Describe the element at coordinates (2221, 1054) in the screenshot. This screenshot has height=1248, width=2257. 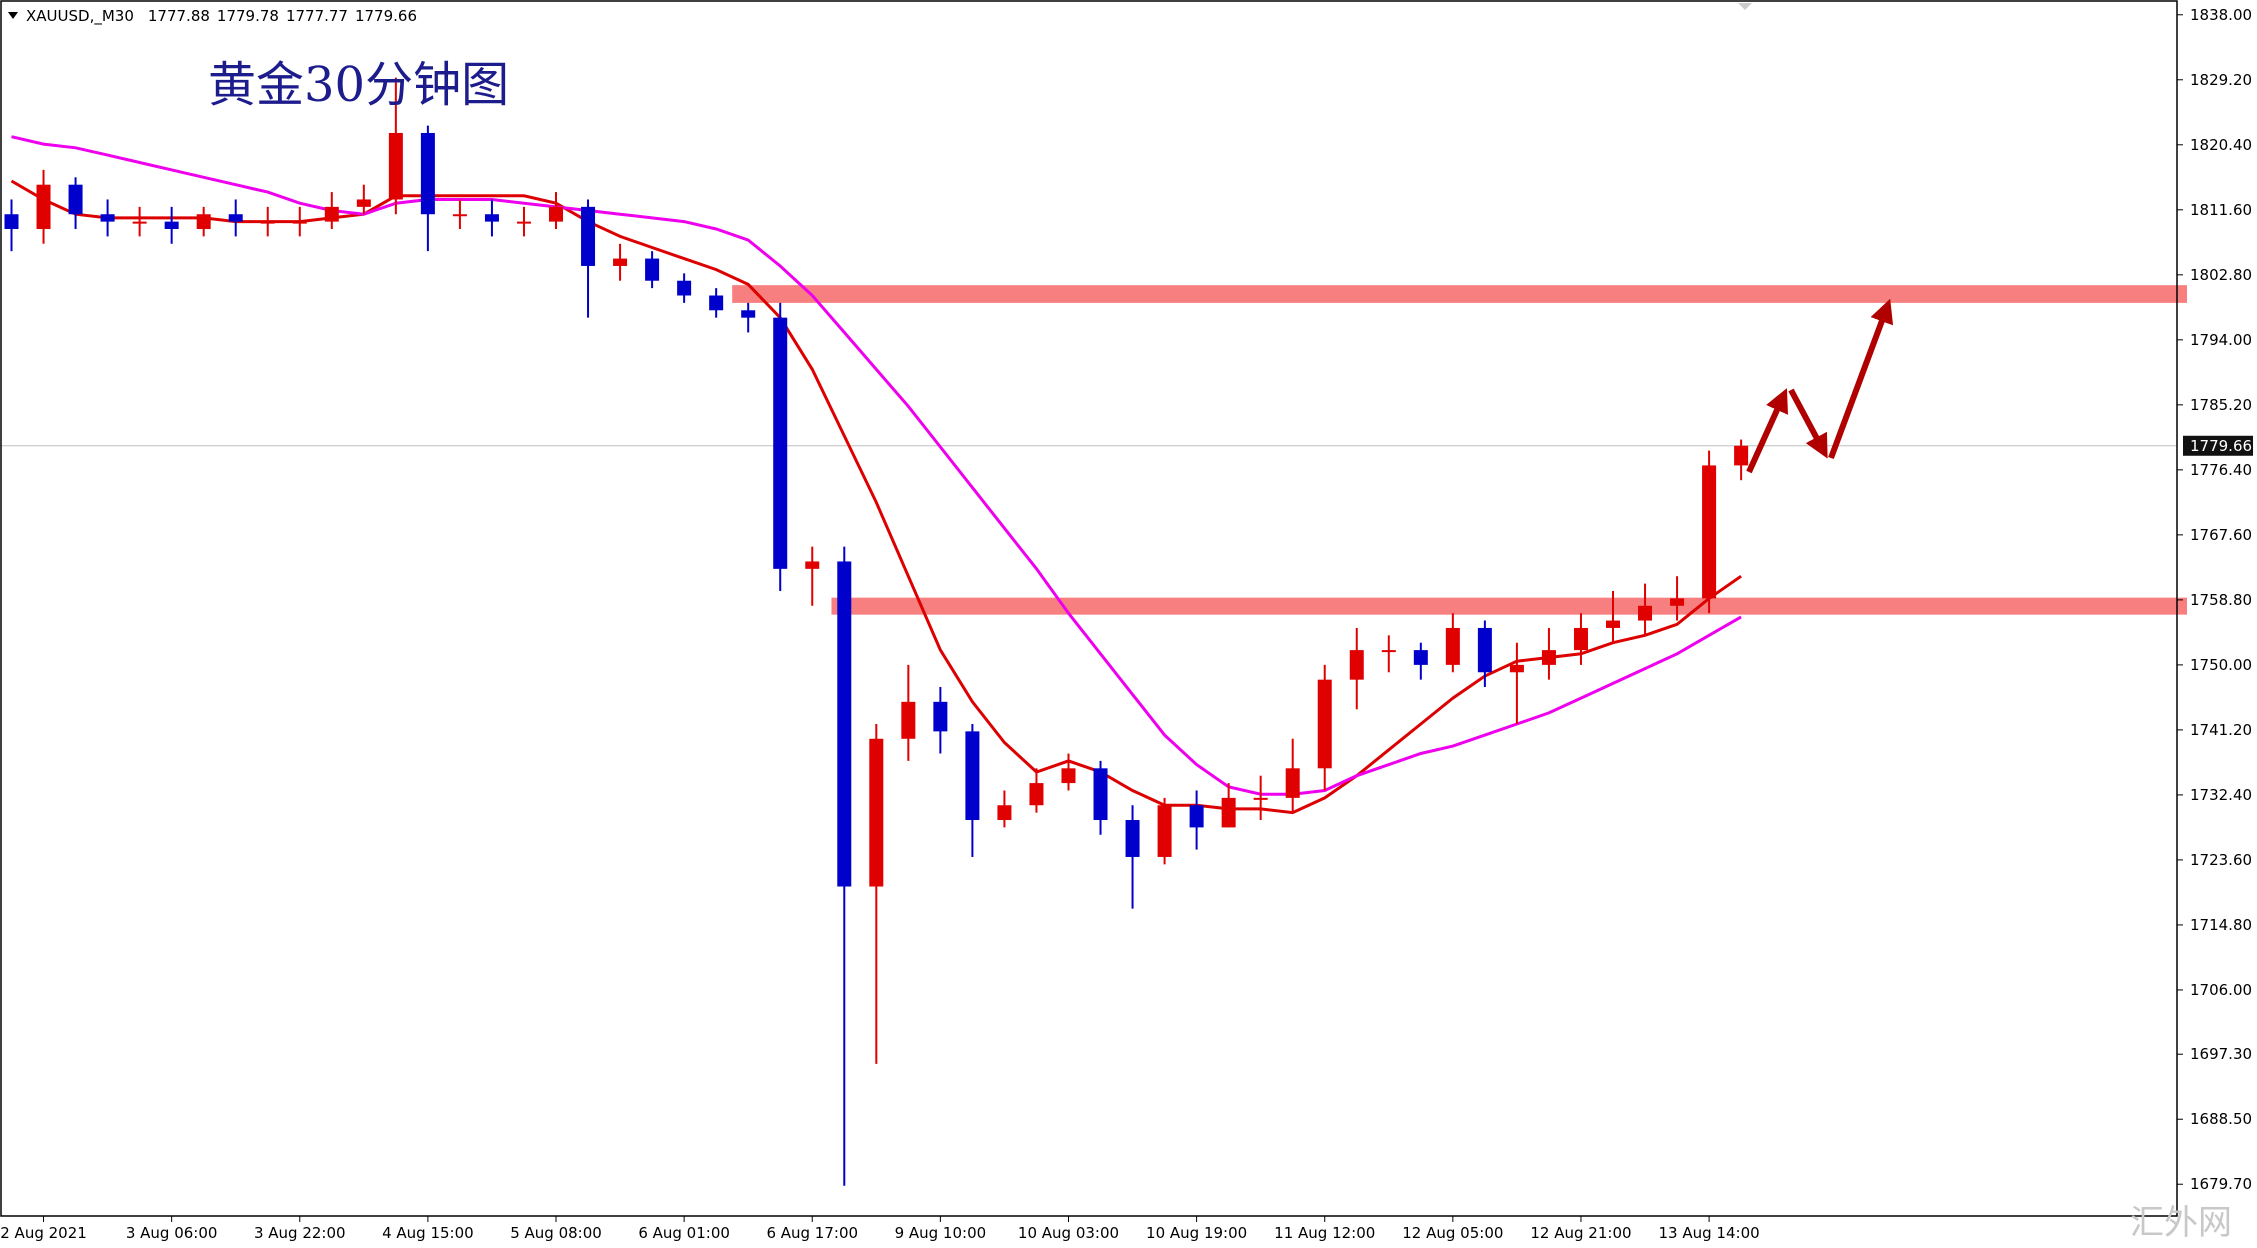
I see `y-tick-label: 1697.30` at that location.